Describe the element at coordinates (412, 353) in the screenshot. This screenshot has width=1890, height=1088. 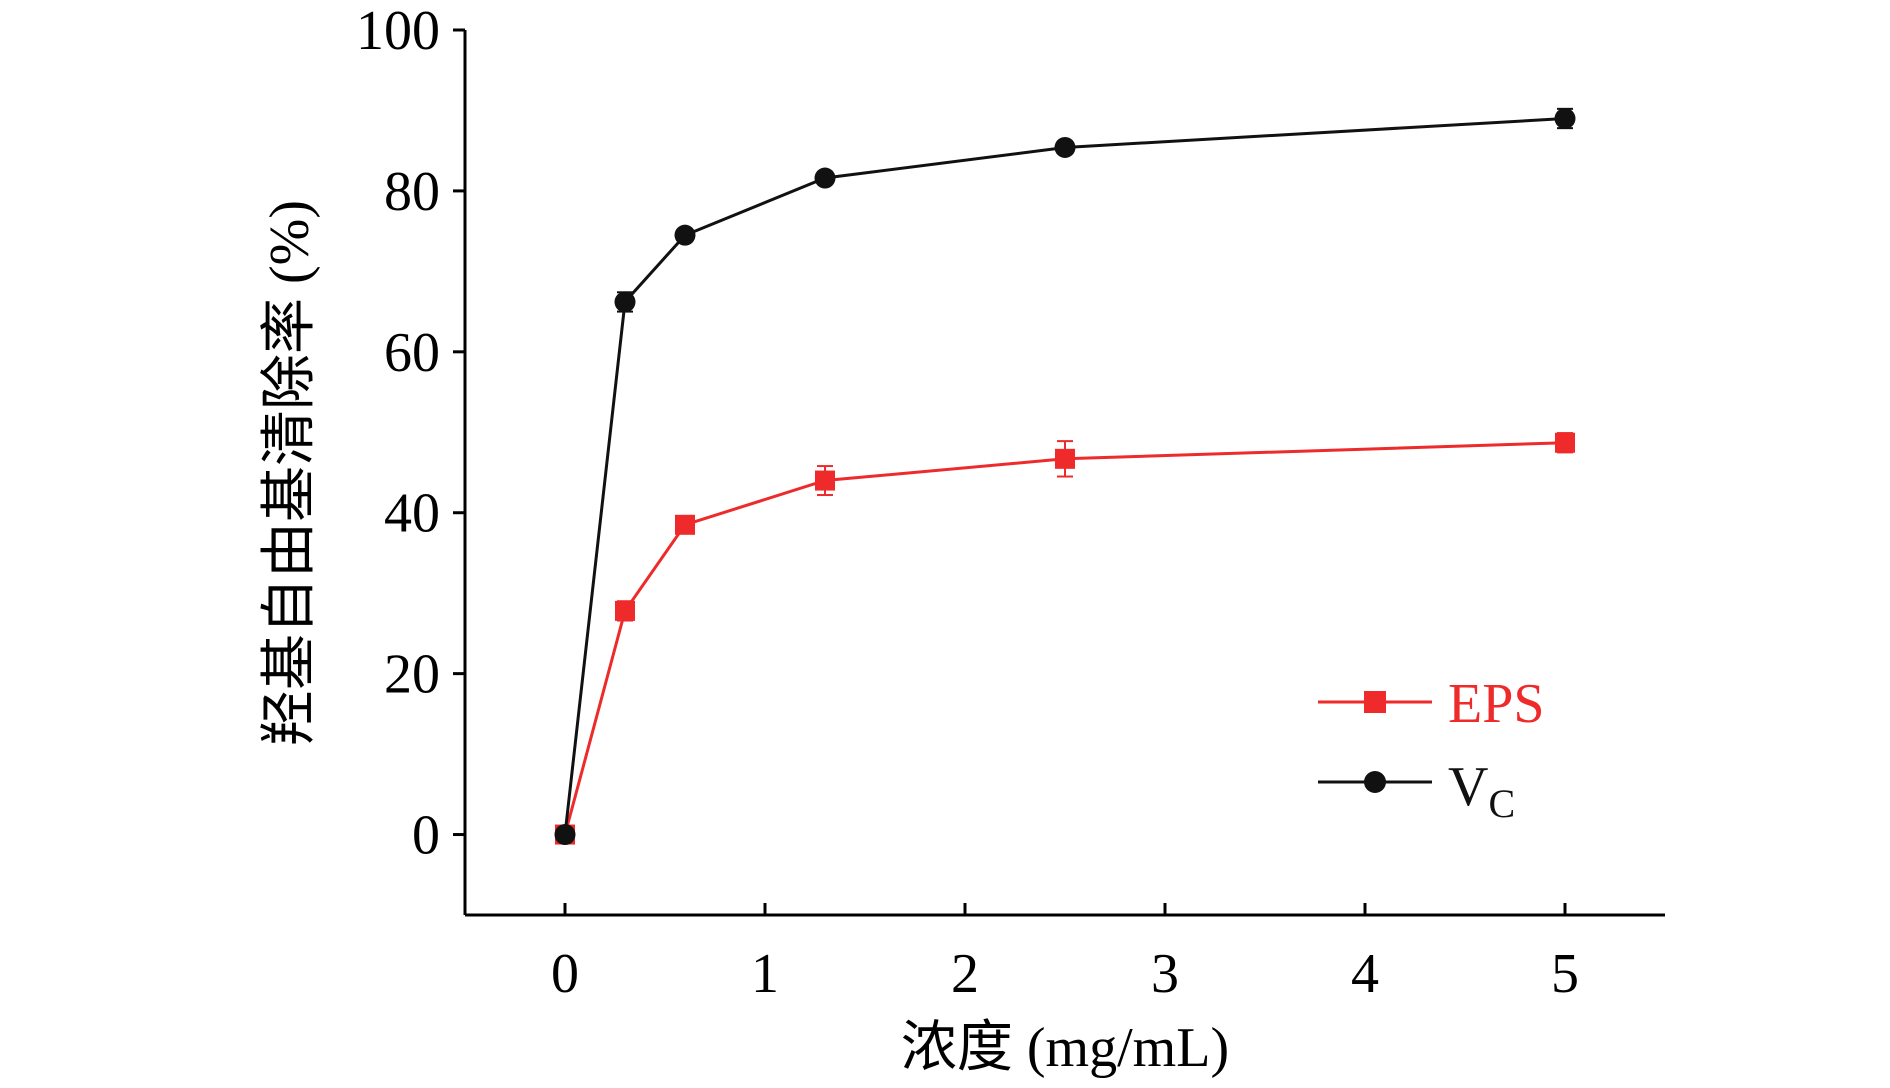
I see `y-tick-label: 60` at that location.